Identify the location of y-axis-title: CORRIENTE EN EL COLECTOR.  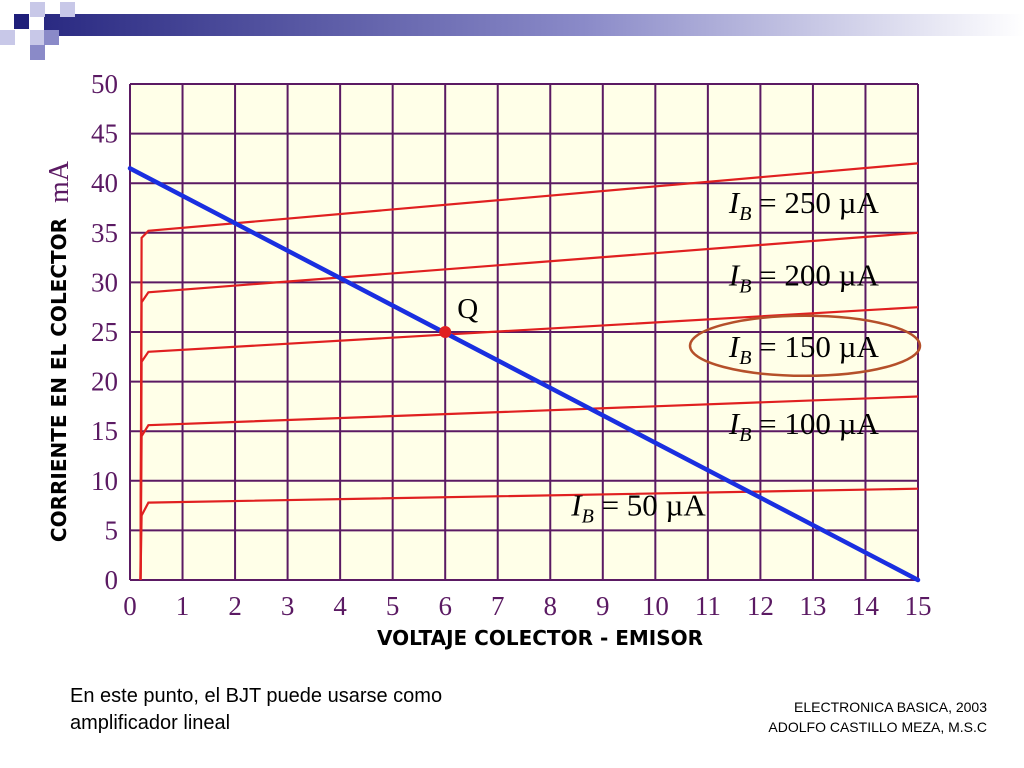
(59, 380).